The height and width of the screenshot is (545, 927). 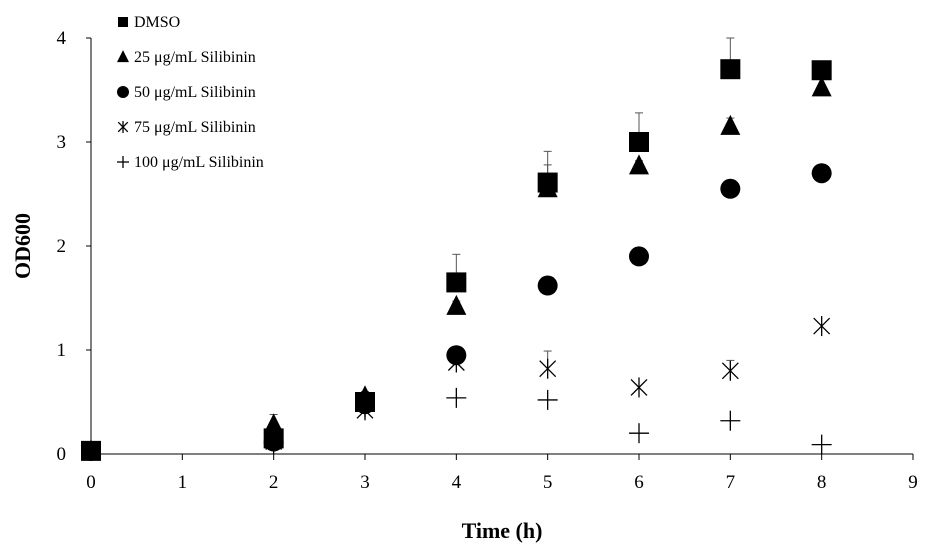 What do you see at coordinates (123, 56) in the screenshot?
I see `legend-marker-triangle` at bounding box center [123, 56].